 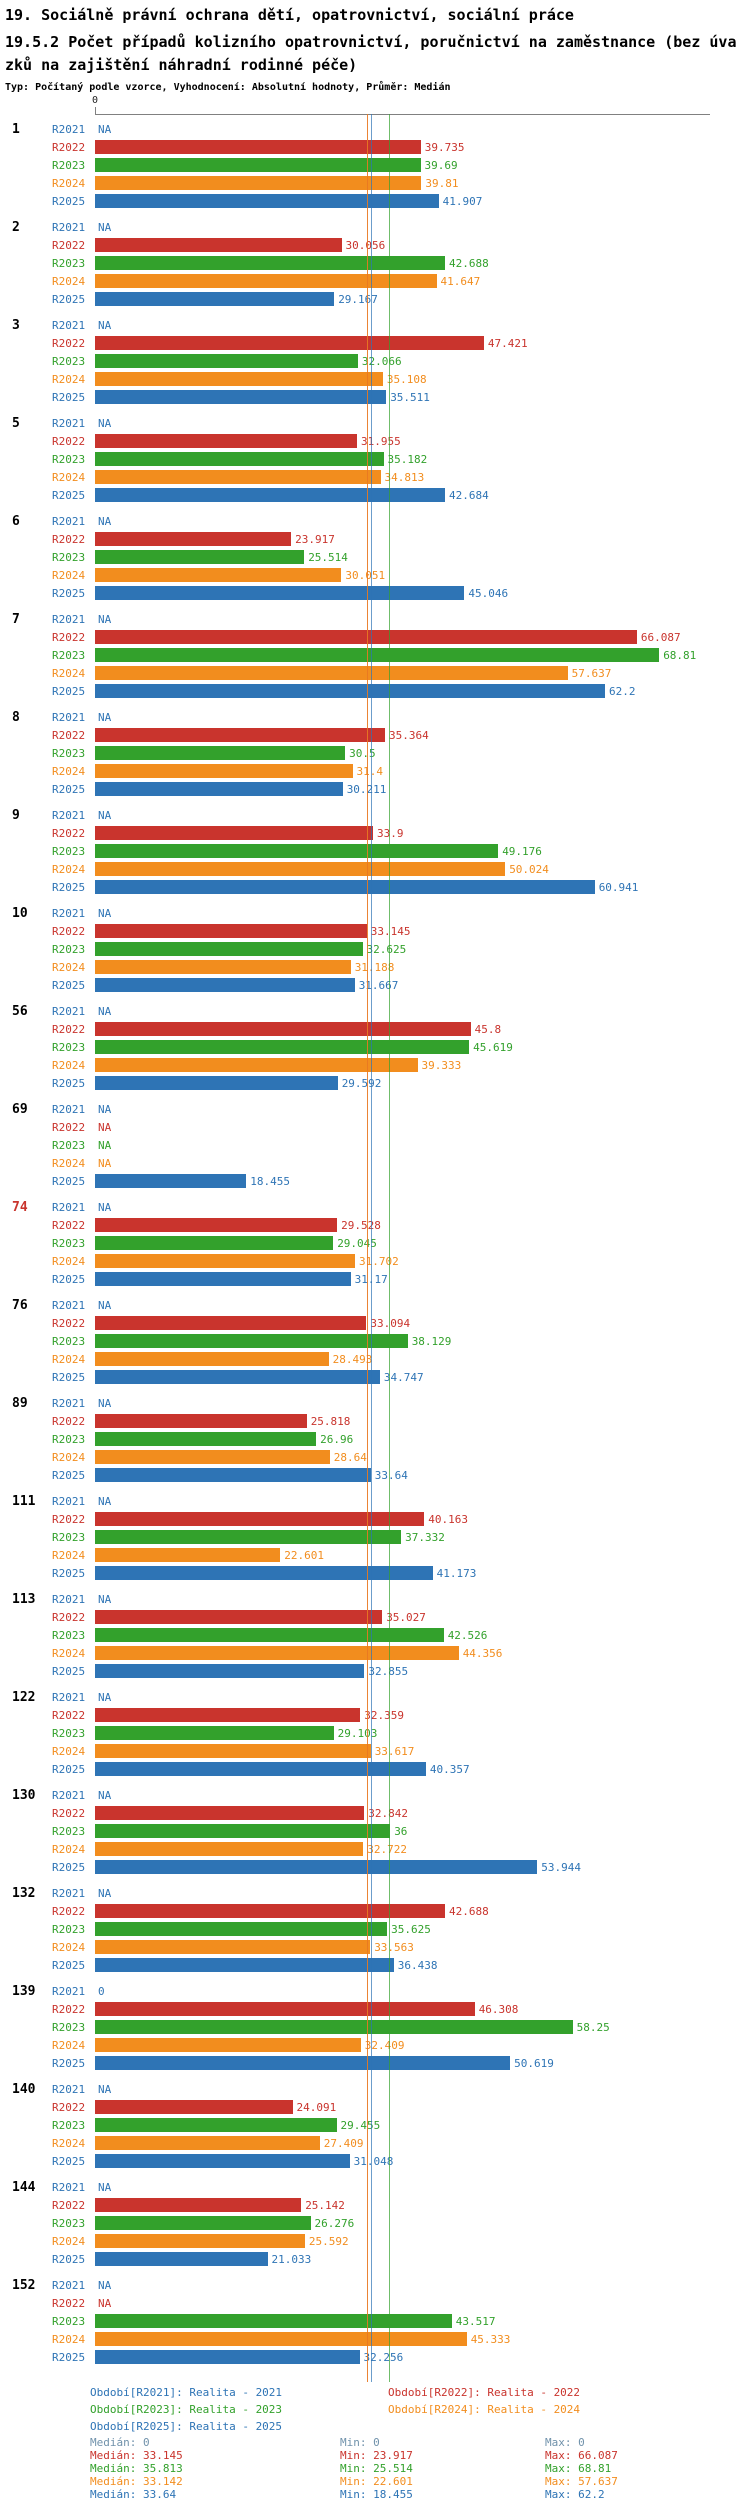 What do you see at coordinates (618, 887) in the screenshot?
I see `value-label: 60.941` at bounding box center [618, 887].